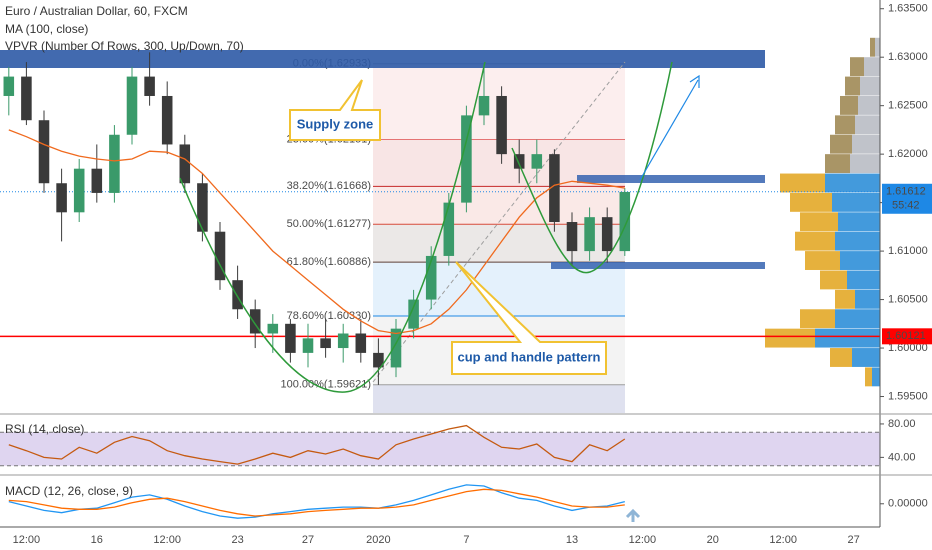  Describe the element at coordinates (906, 206) in the screenshot. I see `countdown: 55:42` at that location.